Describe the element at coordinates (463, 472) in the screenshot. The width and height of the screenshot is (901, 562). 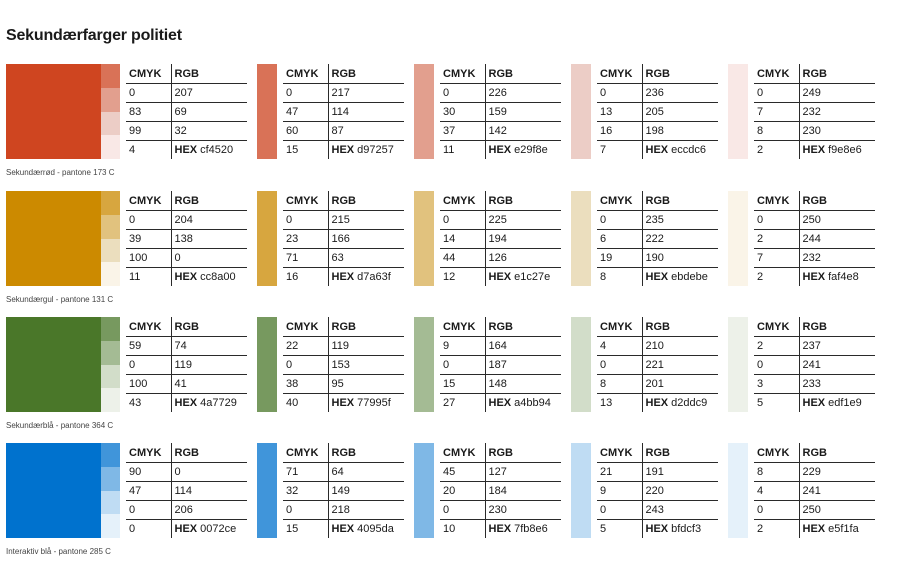
I see `cmyk-c-value: 45` at that location.